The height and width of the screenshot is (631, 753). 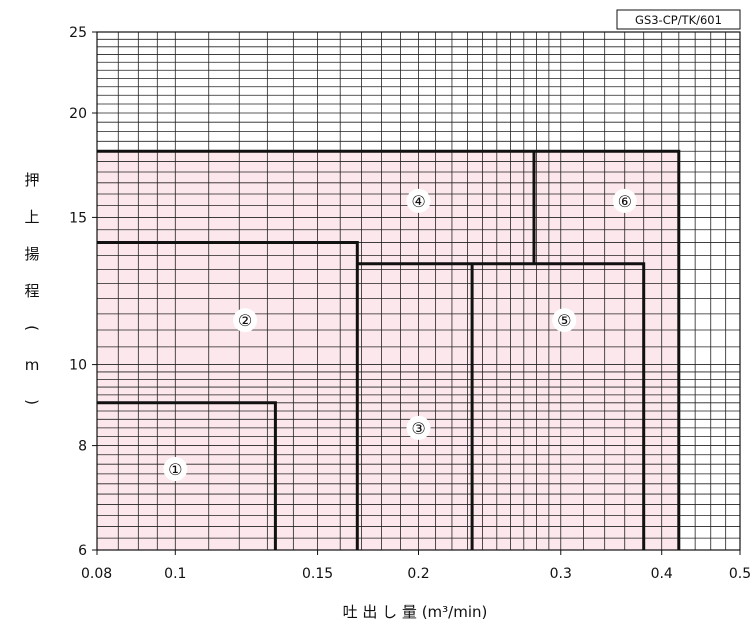 What do you see at coordinates (561, 574) in the screenshot?
I see `x-tick-label: 0.3` at bounding box center [561, 574].